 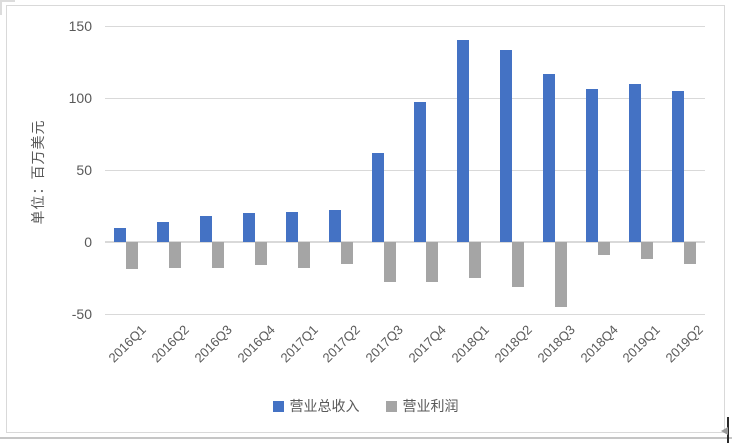 I want to click on chart-legend: 营业总收入 营业利润, so click(x=365, y=406).